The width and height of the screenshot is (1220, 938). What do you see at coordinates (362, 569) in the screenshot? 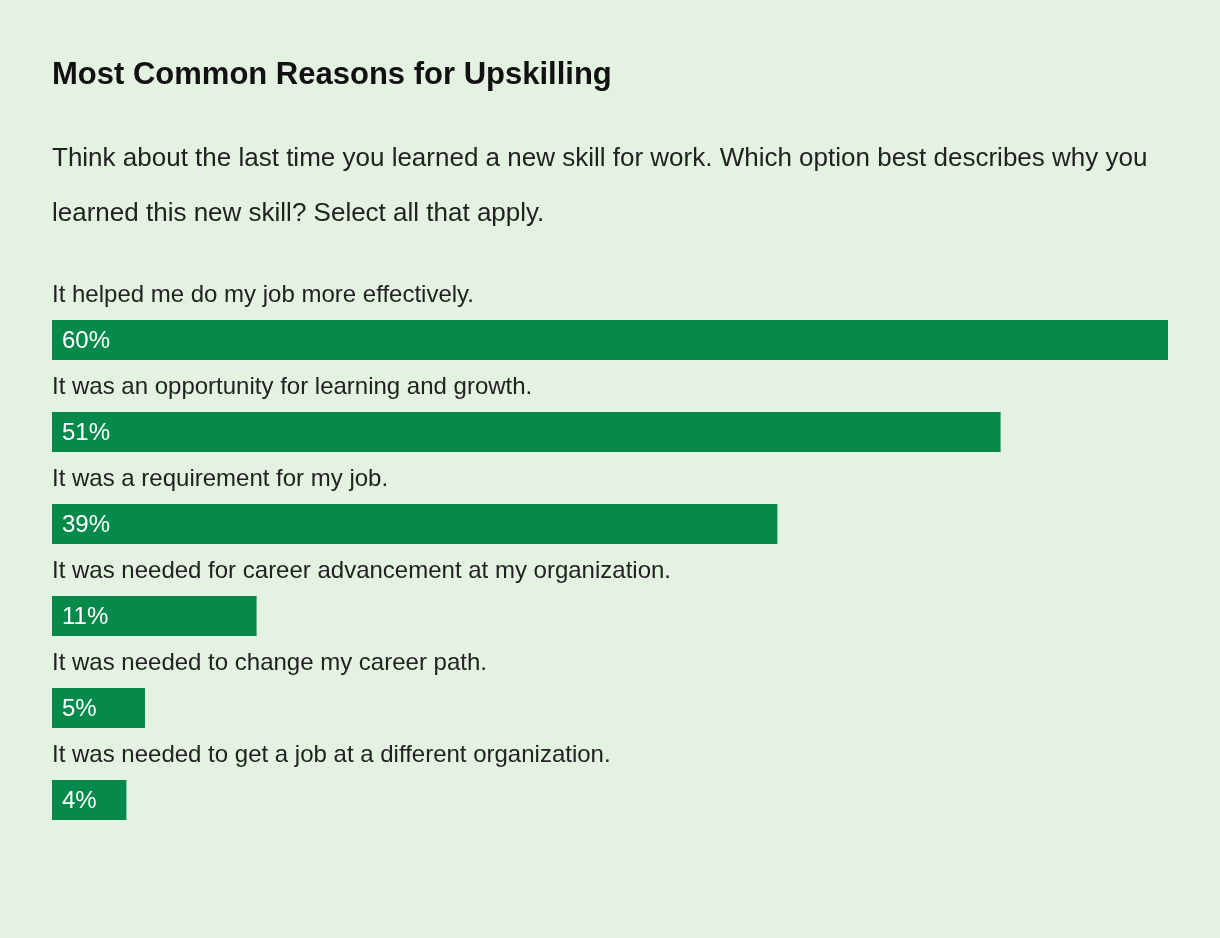
I see `y-tick-label: It was needed for career advancement at my organization.` at bounding box center [362, 569].